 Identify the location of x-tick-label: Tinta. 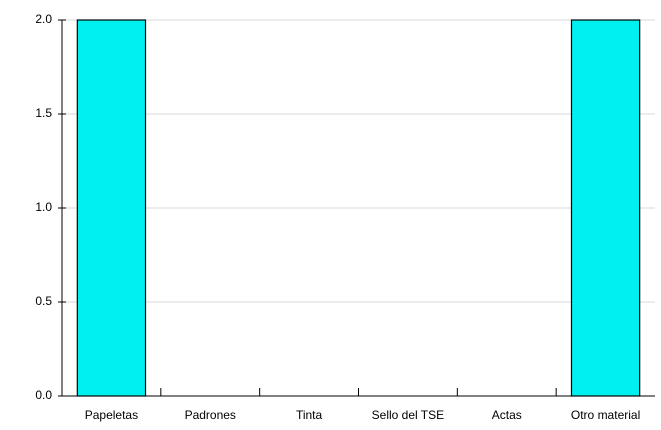
(309, 415).